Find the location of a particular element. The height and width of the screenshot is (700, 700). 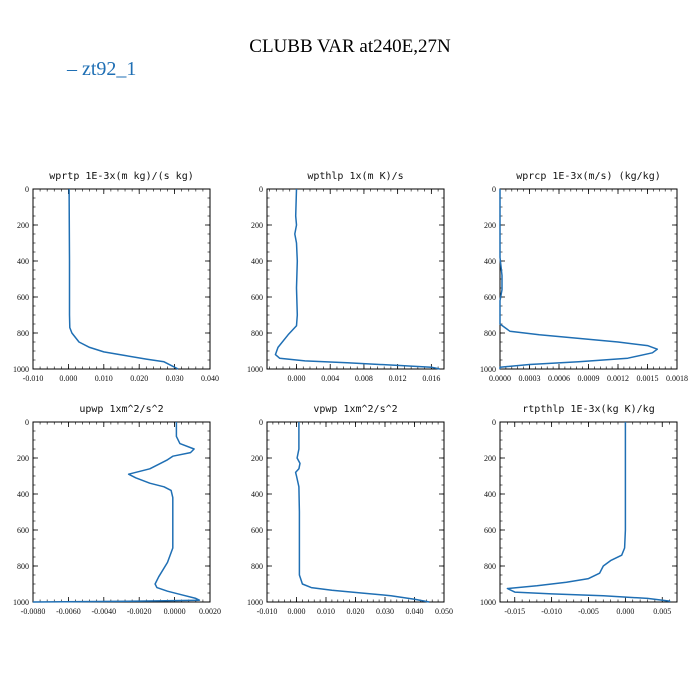

panel-title: wprtp 1E-3x(m kg)/(s kg) is located at coordinates (121, 176).